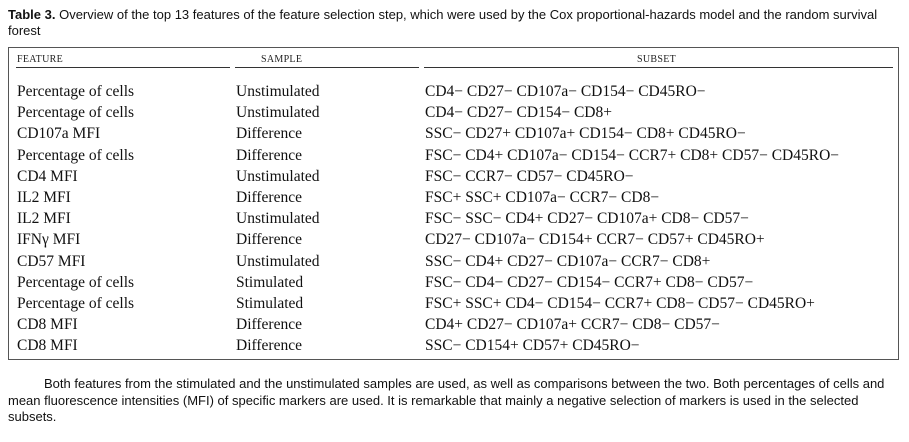 The width and height of the screenshot is (909, 442). Describe the element at coordinates (32, 14) in the screenshot. I see `table-caption-label: Table 3.` at that location.